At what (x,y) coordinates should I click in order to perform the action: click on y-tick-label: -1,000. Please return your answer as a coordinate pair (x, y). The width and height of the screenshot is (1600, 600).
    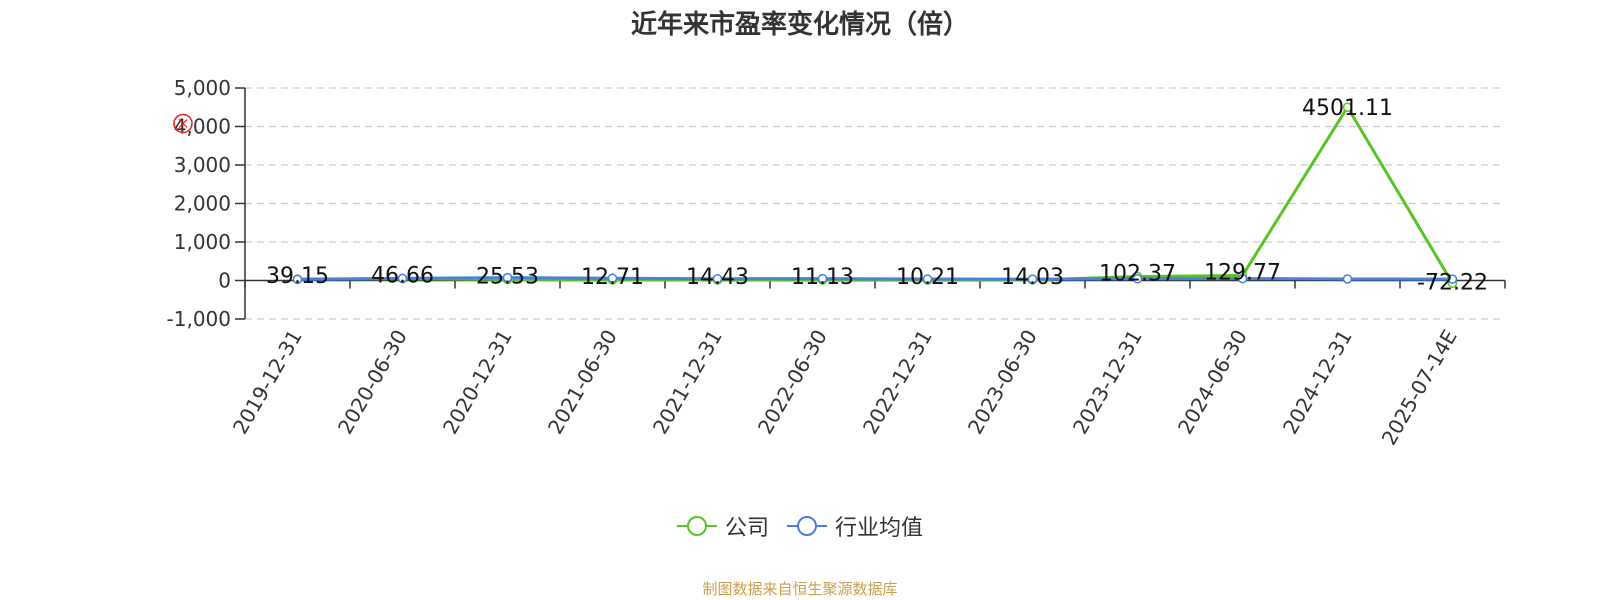
    Looking at the image, I should click on (199, 319).